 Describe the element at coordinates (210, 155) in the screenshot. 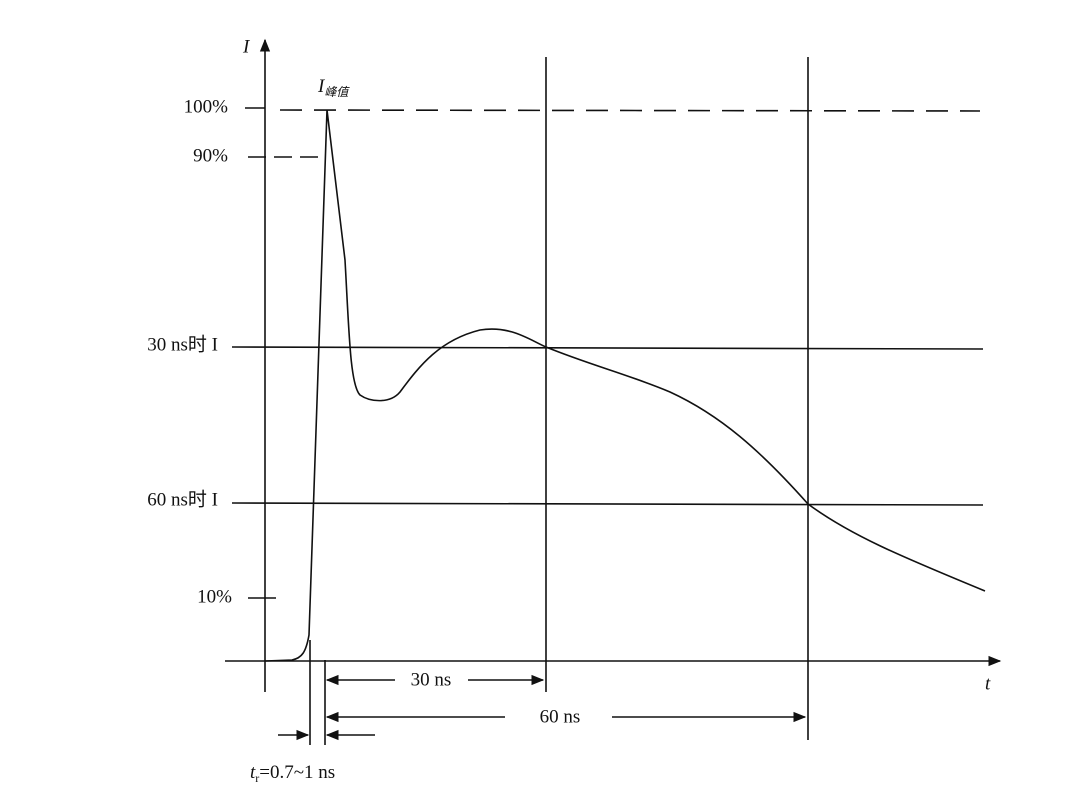

I see `y-label: 90%` at that location.